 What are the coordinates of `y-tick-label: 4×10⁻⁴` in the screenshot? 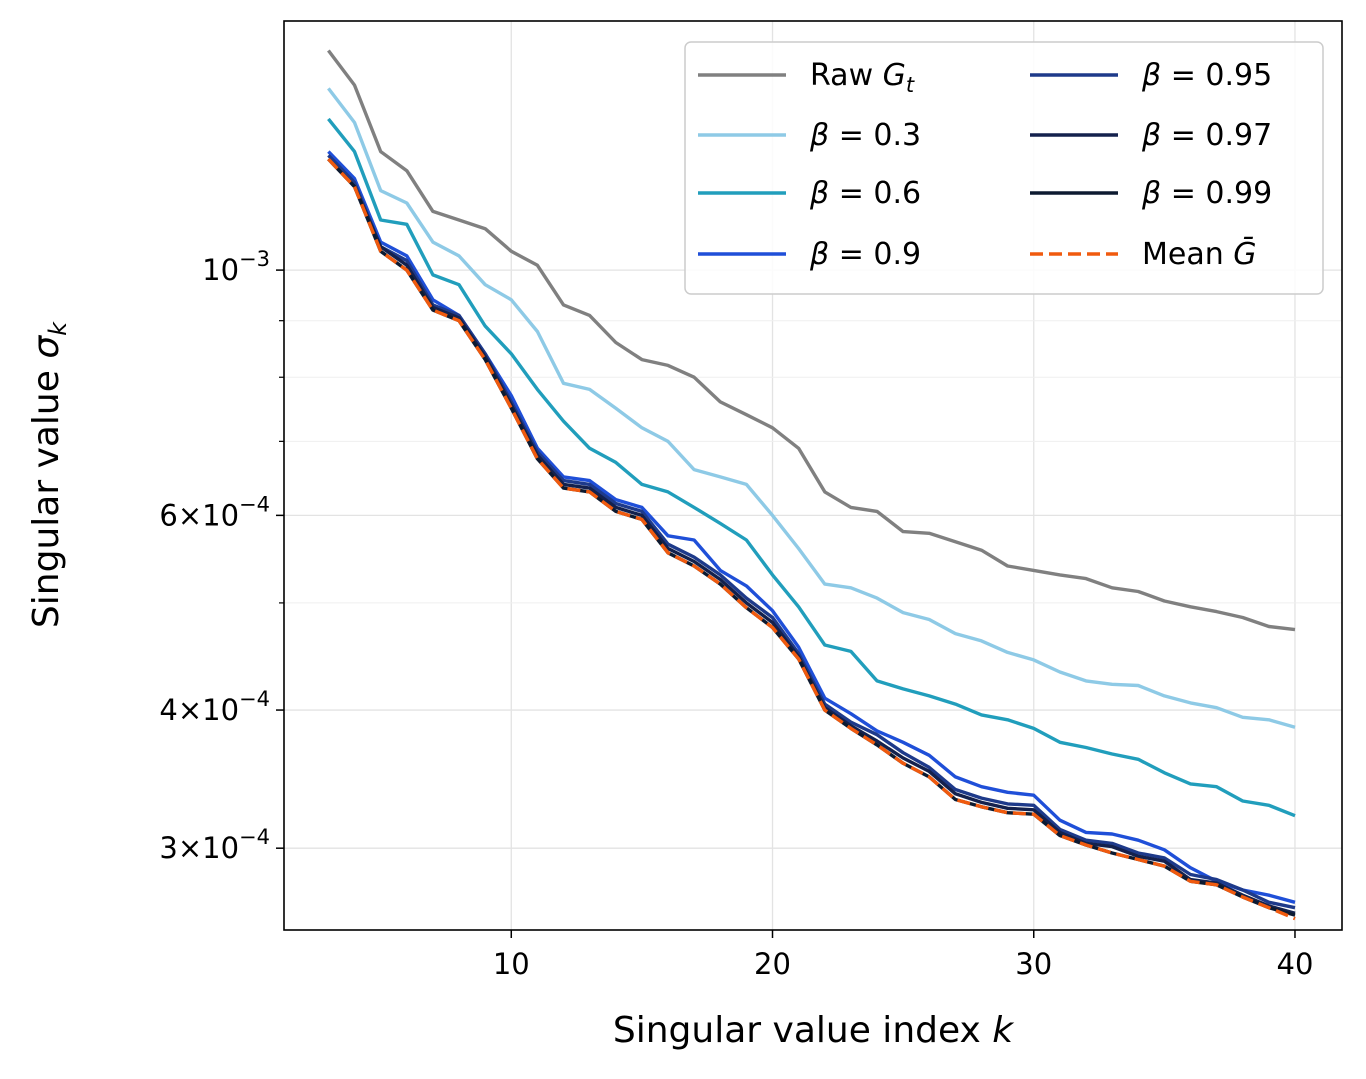 It's located at (214, 707).